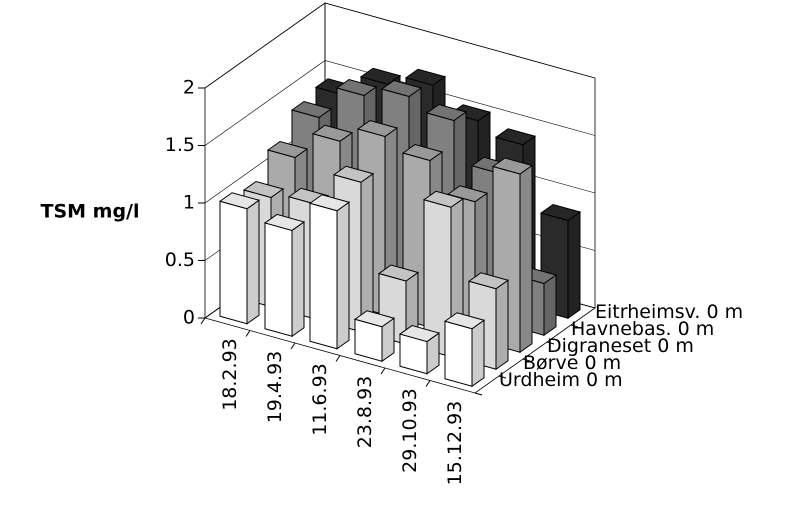 The image size is (794, 510). I want to click on series-label: Havnebas. 0 m, so click(642, 329).